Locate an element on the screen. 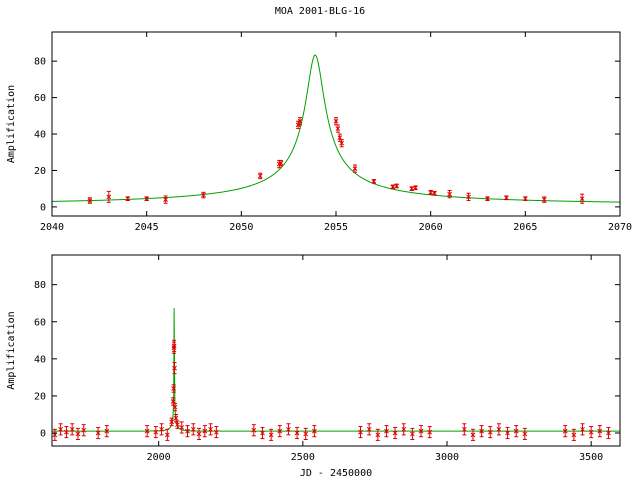 The height and width of the screenshot is (480, 640). x-tick-label: 2045 is located at coordinates (147, 227).